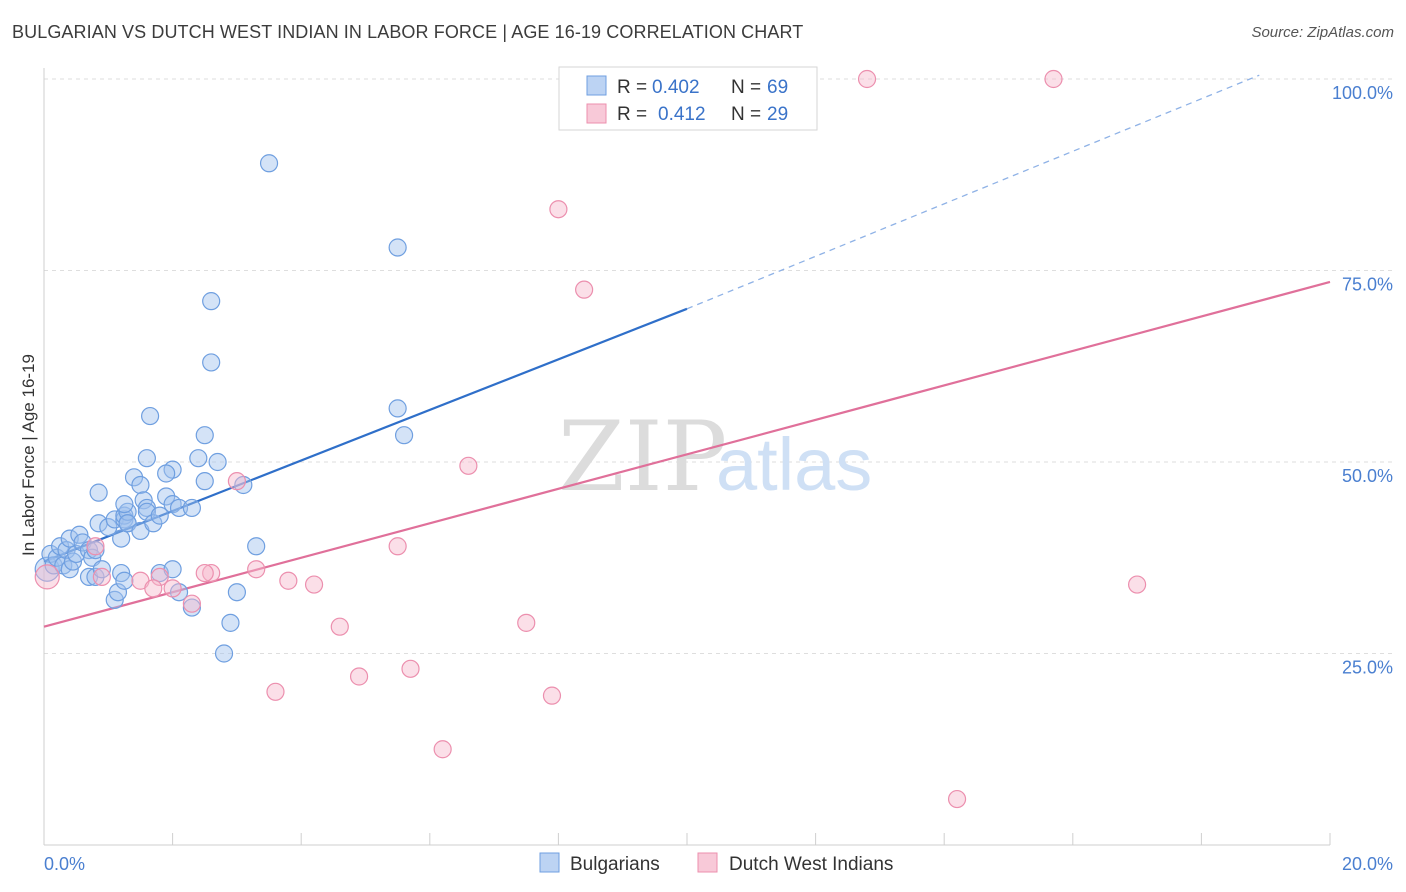  What do you see at coordinates (632, 114) in the screenshot?
I see `legend-r-label-2: R =` at bounding box center [632, 114].